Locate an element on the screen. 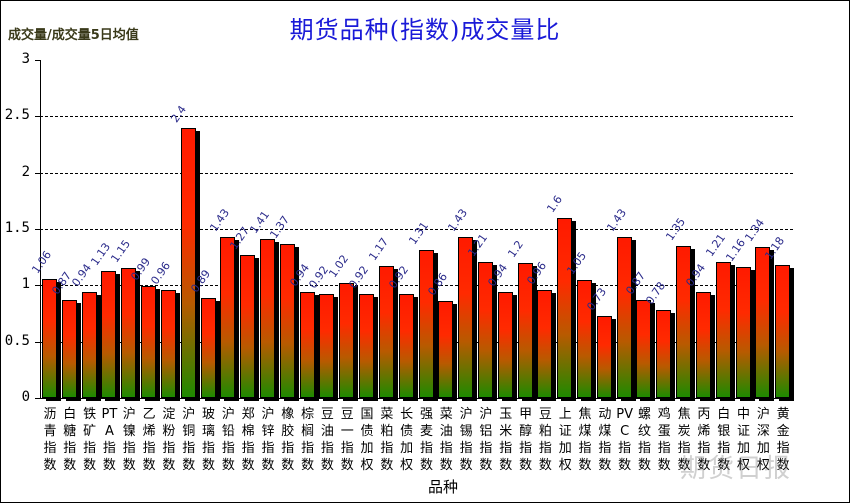  x-tick-label: 长债加权 is located at coordinates (407, 440).